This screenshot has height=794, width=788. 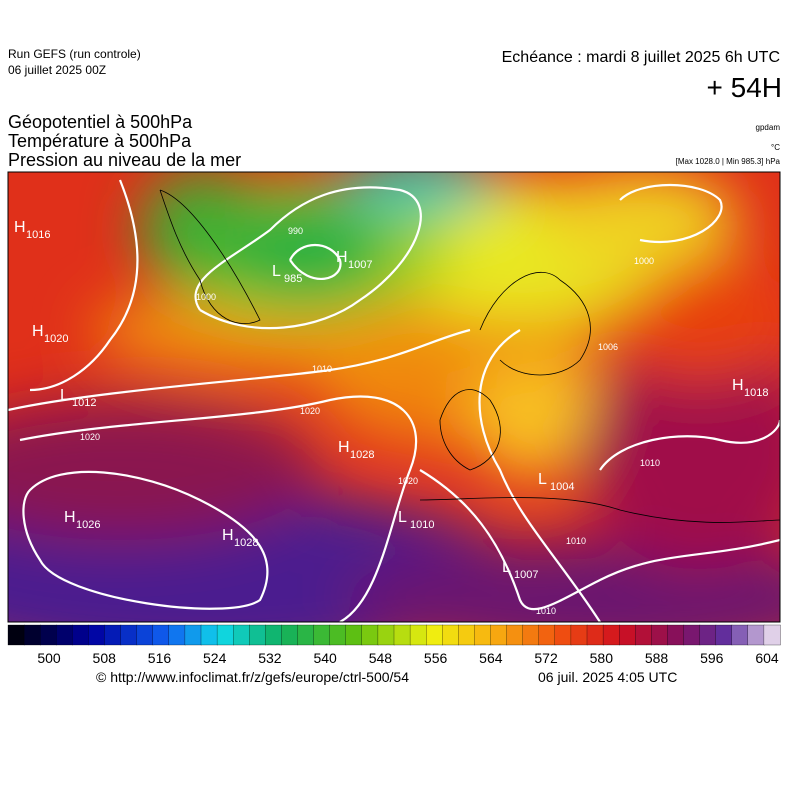 I want to click on isobar-label: 990, so click(x=295, y=231).